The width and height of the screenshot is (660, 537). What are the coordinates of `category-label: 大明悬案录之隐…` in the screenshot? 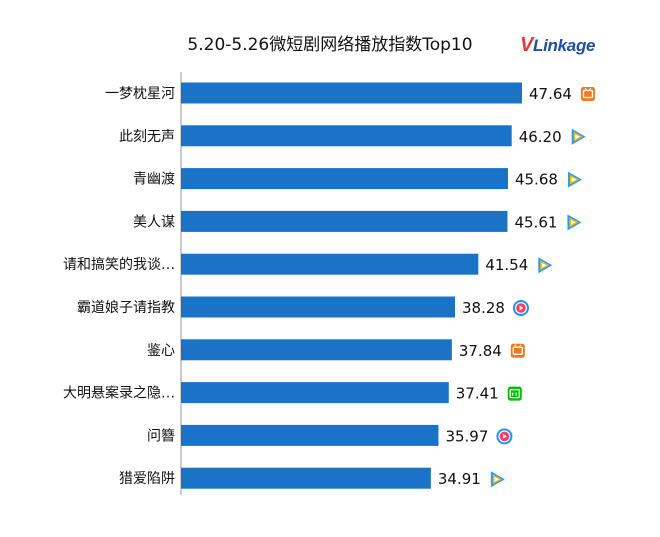 It's located at (119, 393).